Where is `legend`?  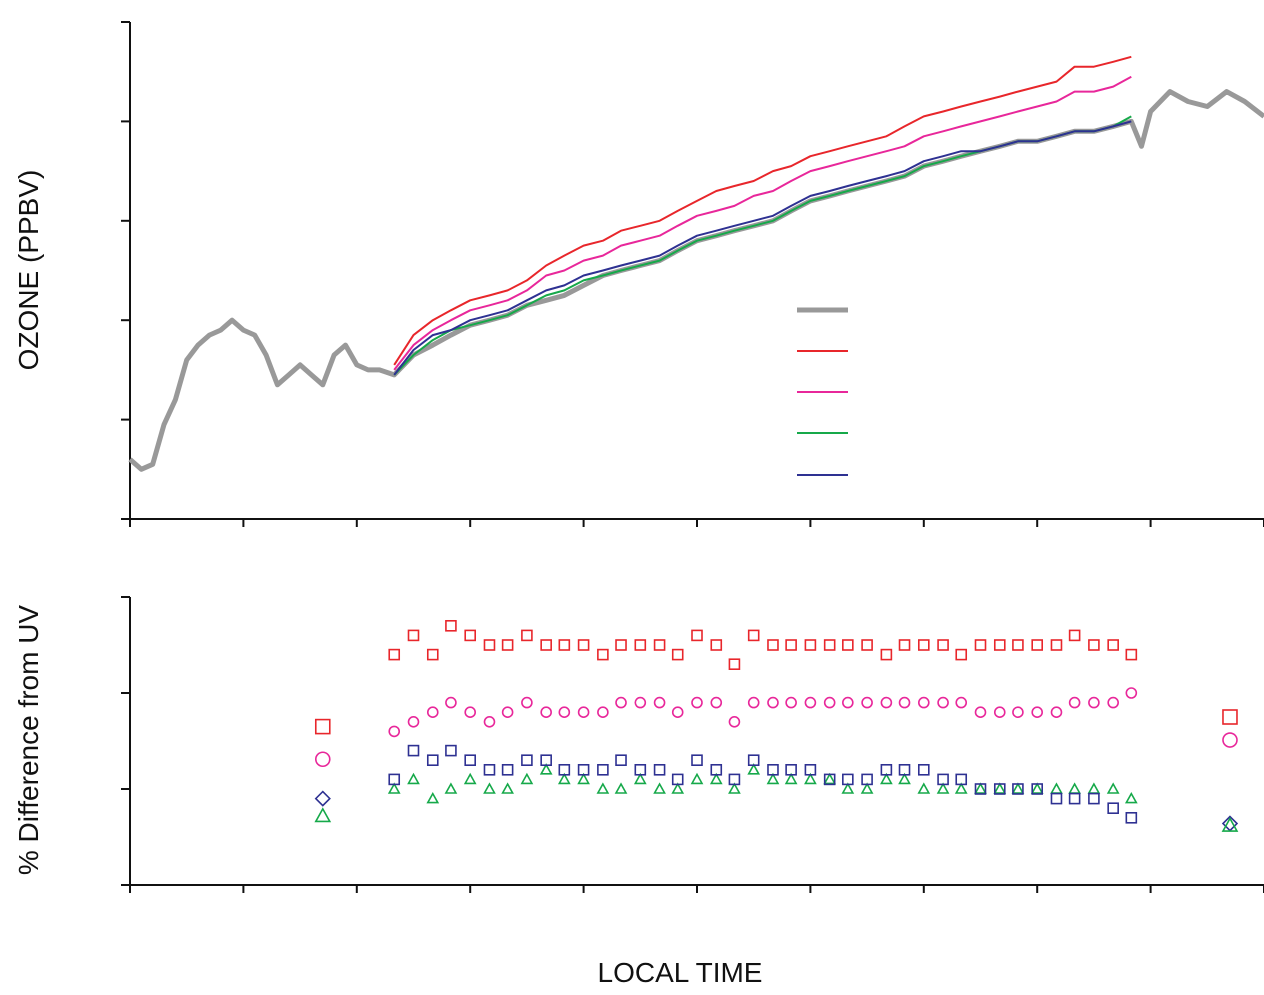
legend is located at coordinates (822, 391).